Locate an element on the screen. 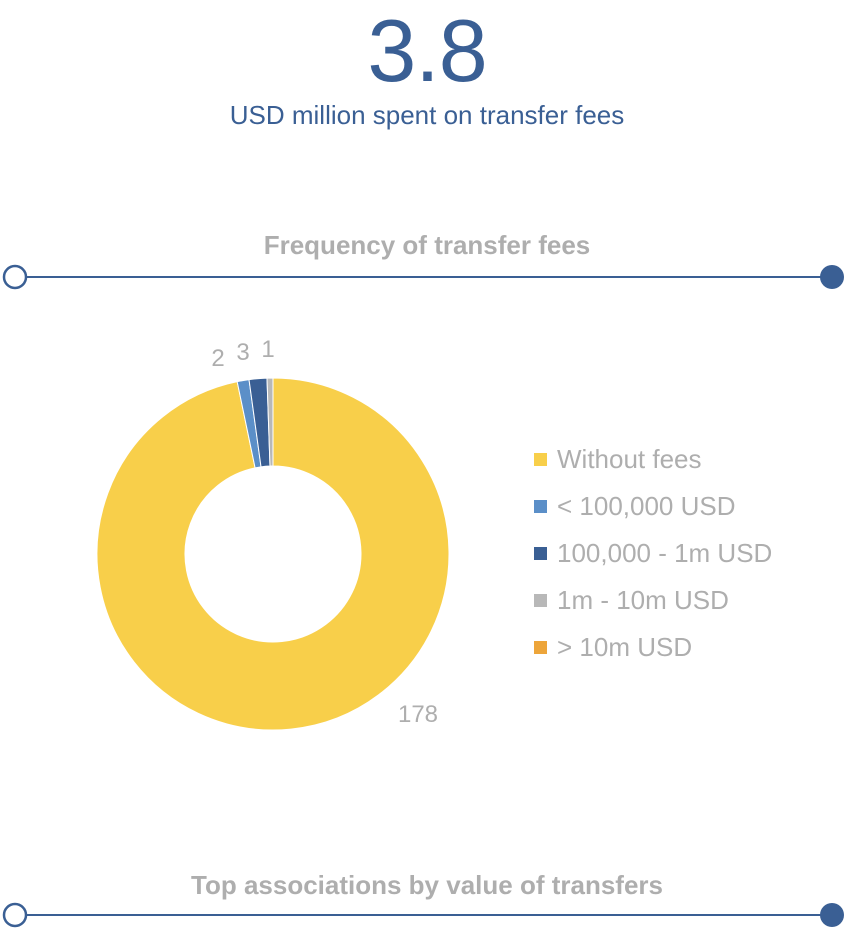  legend-item-1m-10m: 1m - 10m USD is located at coordinates (653, 600).